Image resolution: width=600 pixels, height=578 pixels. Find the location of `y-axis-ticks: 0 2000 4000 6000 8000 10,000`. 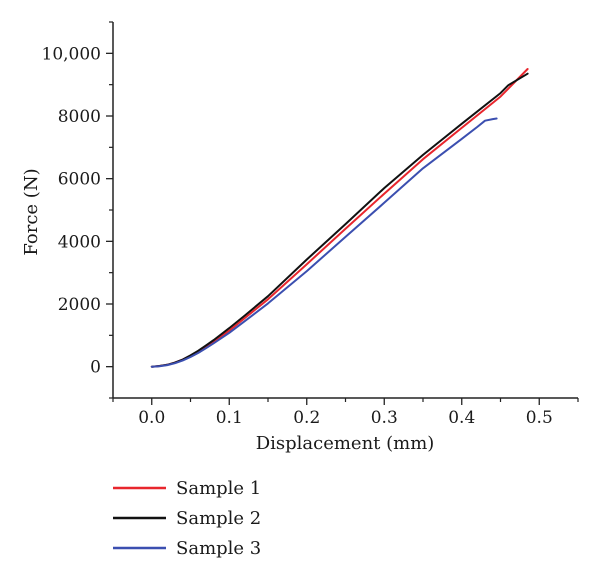

y-axis-ticks: 0 2000 4000 6000 8000 10,000 is located at coordinates (77, 210).